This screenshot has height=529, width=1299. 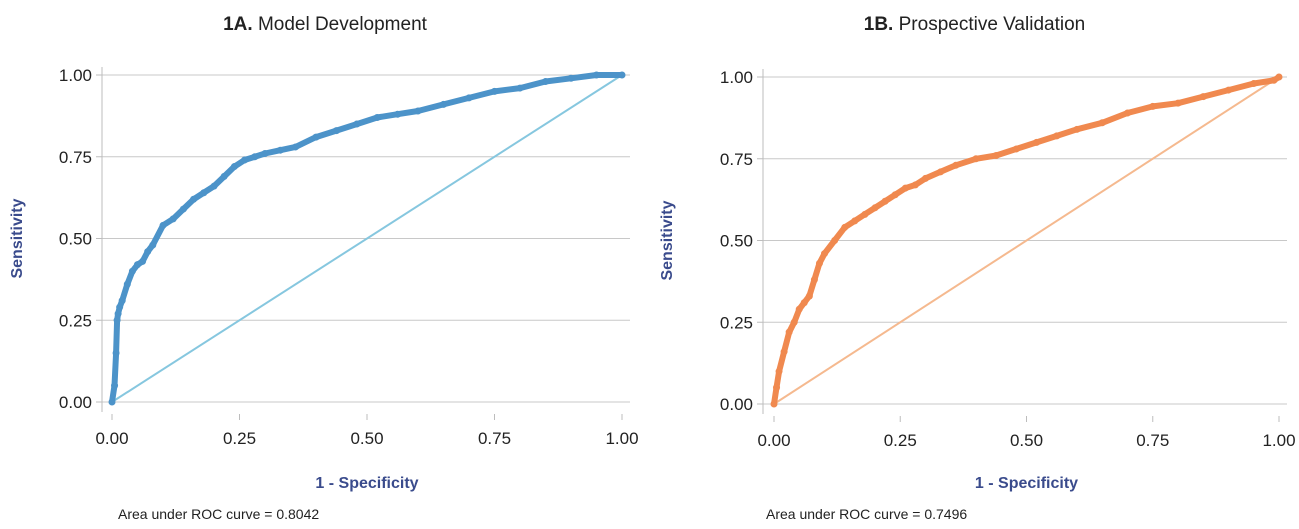 What do you see at coordinates (75, 75) in the screenshot?
I see `y-tick-label: 1.00` at bounding box center [75, 75].